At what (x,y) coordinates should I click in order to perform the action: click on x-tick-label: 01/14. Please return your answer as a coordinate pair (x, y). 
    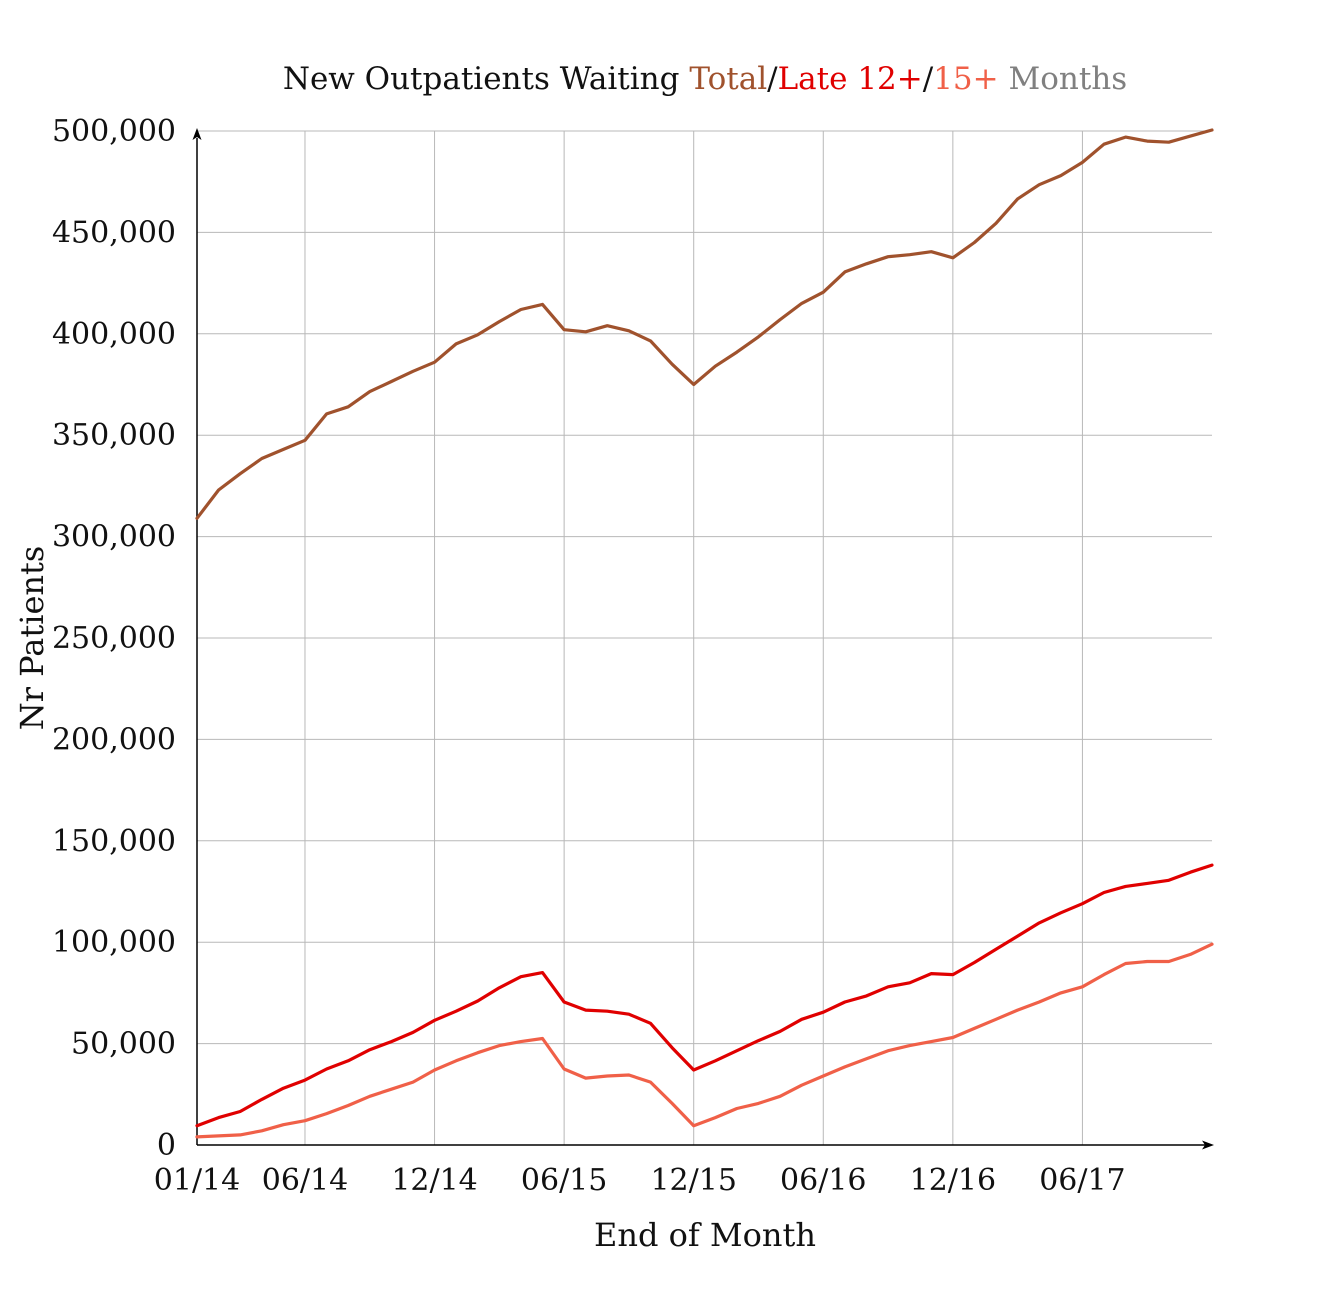
    Looking at the image, I should click on (197, 1180).